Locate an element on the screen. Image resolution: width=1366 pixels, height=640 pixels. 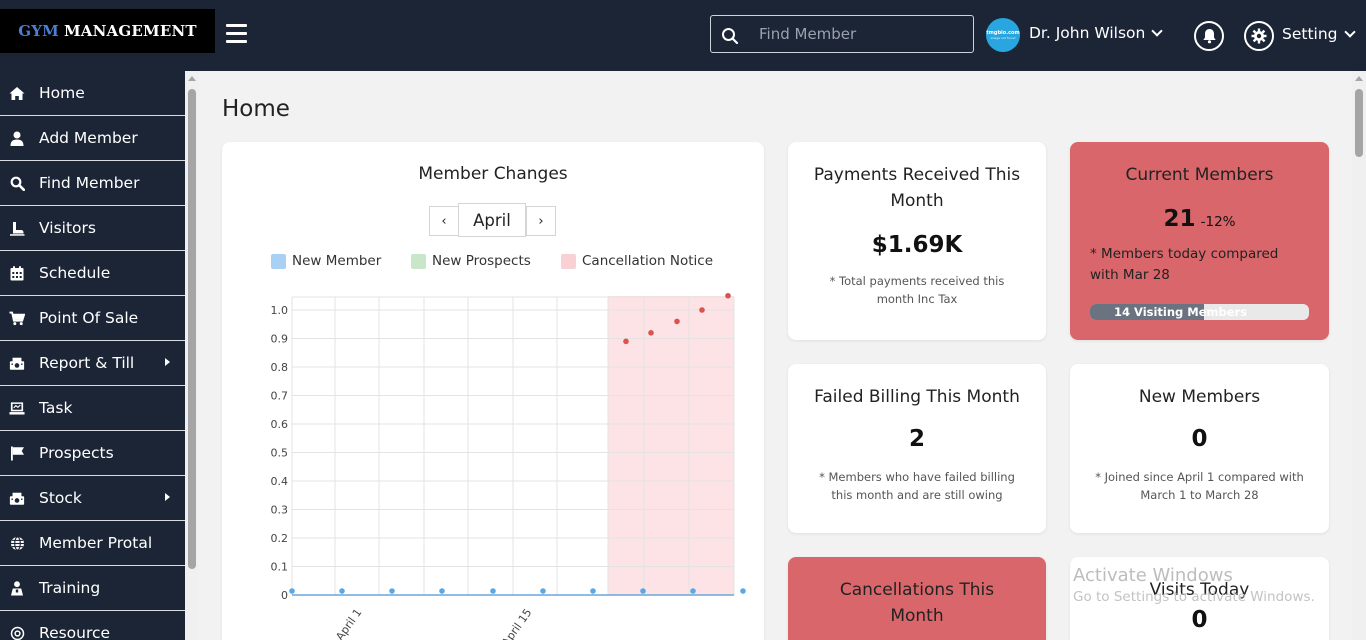
sidebar-item-stock: Stock is located at coordinates (92, 498).